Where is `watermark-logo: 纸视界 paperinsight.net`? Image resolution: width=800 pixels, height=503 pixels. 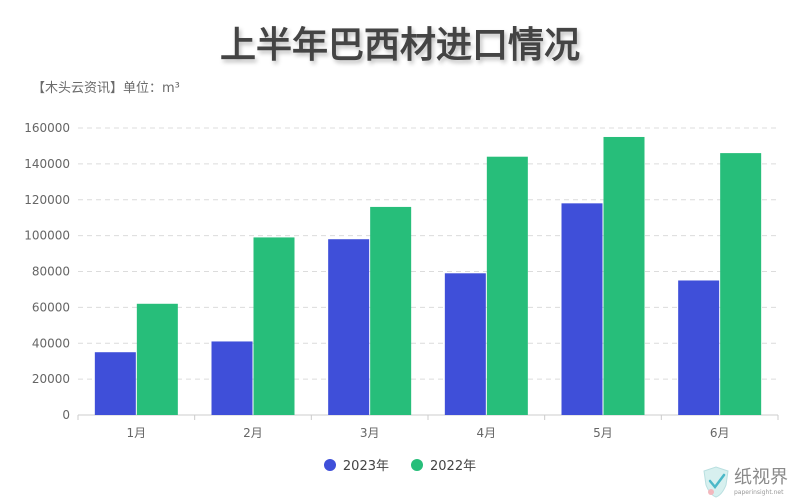 watermark-logo: 纸视界 paperinsight.net is located at coordinates (745, 482).